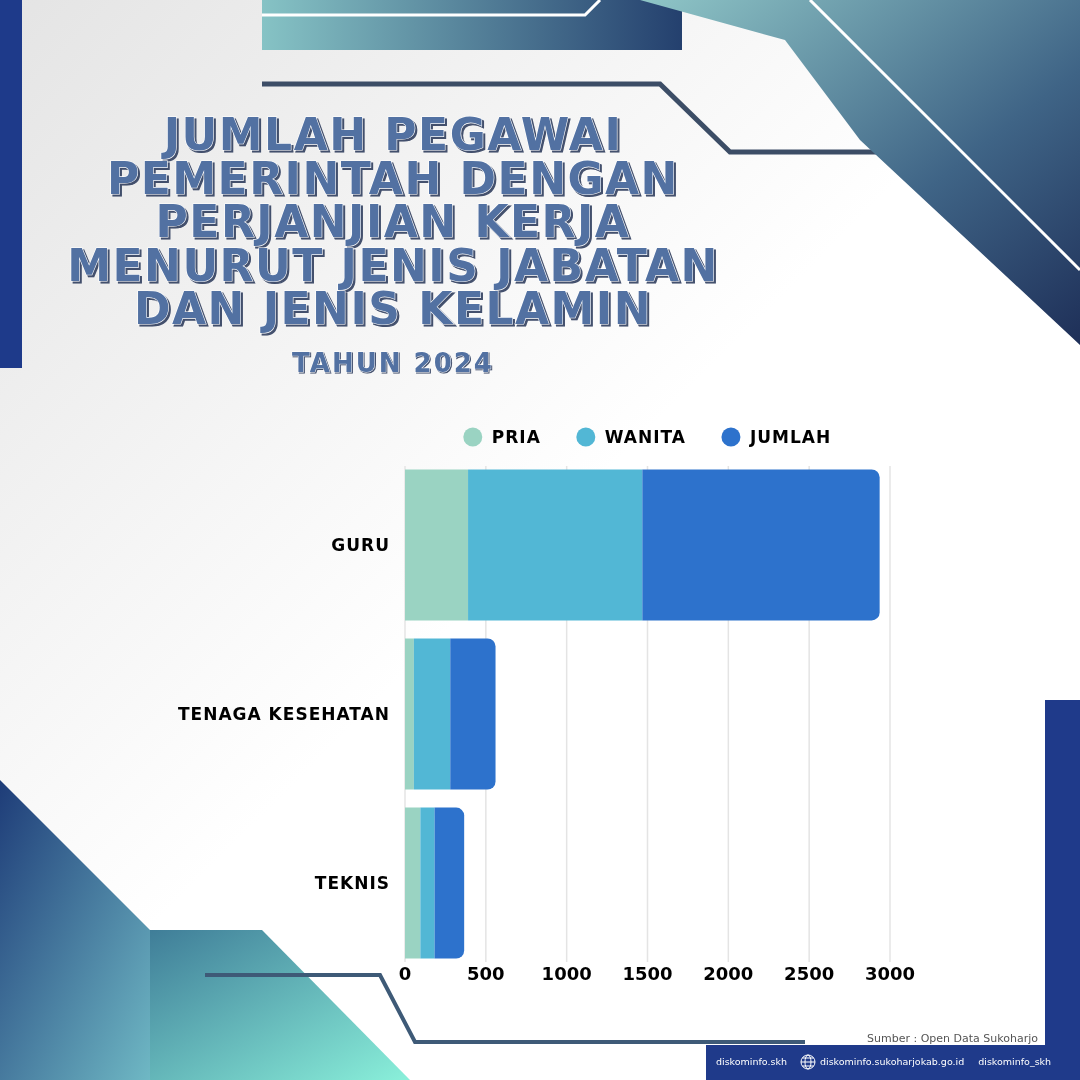  Describe the element at coordinates (790, 436) in the screenshot. I see `legend-label: JUMLAH` at that location.